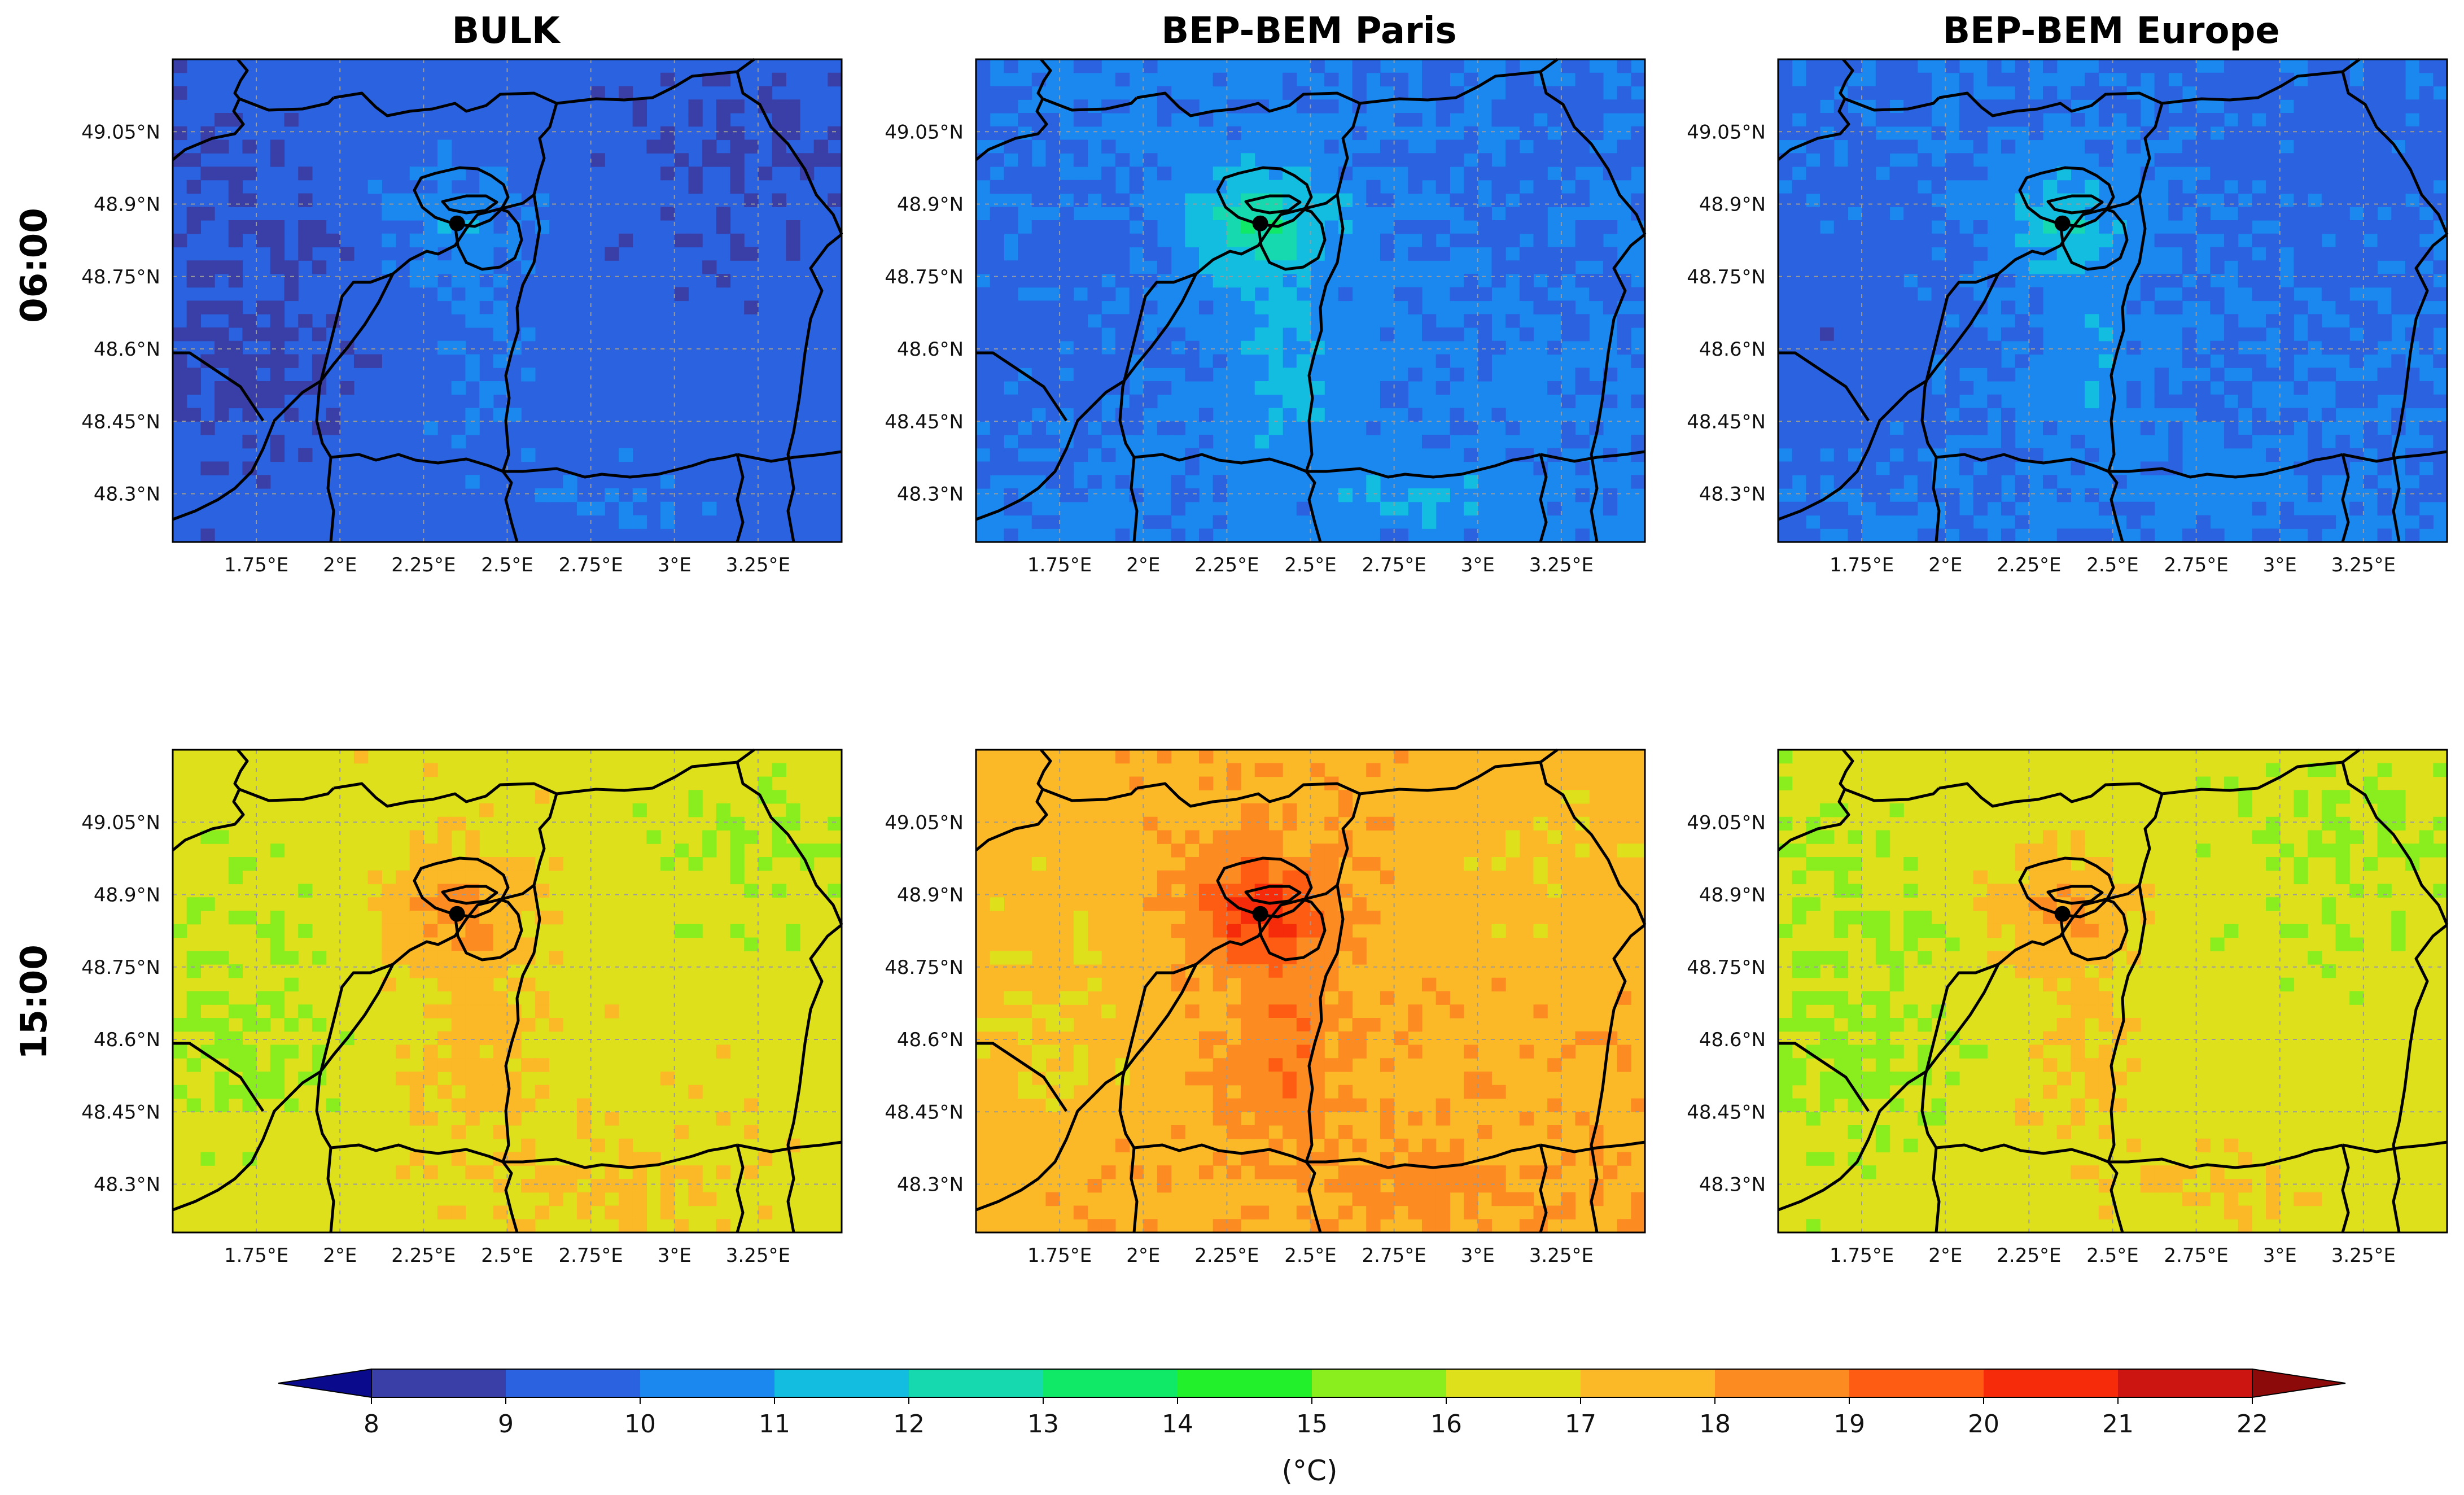 The height and width of the screenshot is (1495, 2464). What do you see at coordinates (2110, 31) in the screenshot?
I see `column-title-bep-bem-europe: BEP-BEM Europe` at bounding box center [2110, 31].